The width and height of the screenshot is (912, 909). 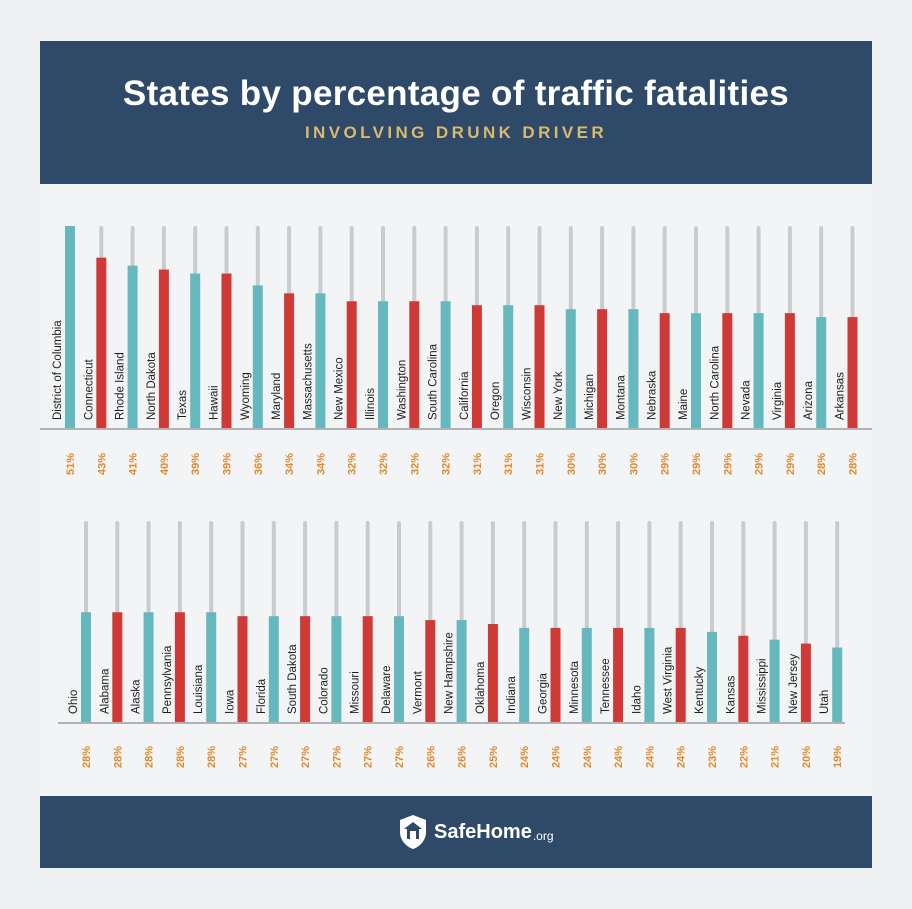 I want to click on category-label: Minnesota, so click(x=575, y=687).